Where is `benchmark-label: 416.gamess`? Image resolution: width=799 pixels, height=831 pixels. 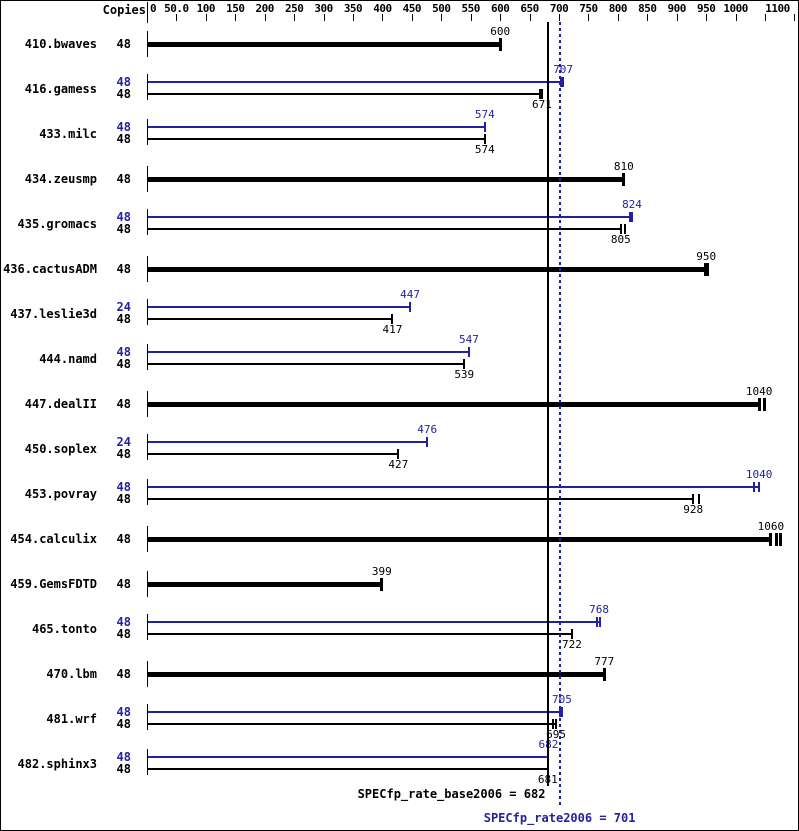
benchmark-label: 416.gamess is located at coordinates (60, 89).